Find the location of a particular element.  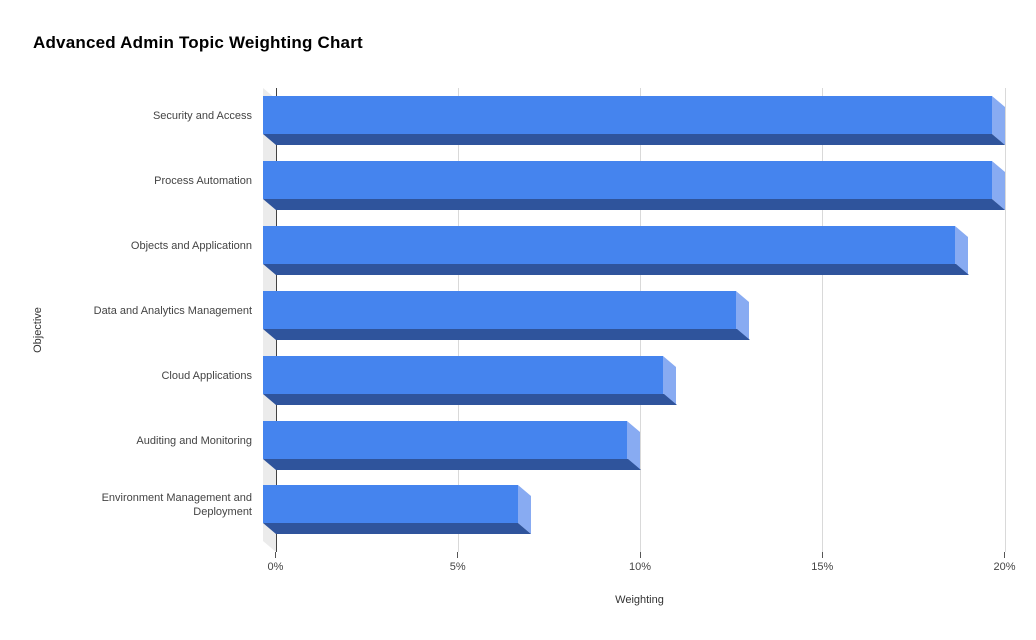

bar-auditing-and-monitoring is located at coordinates (451, 446).